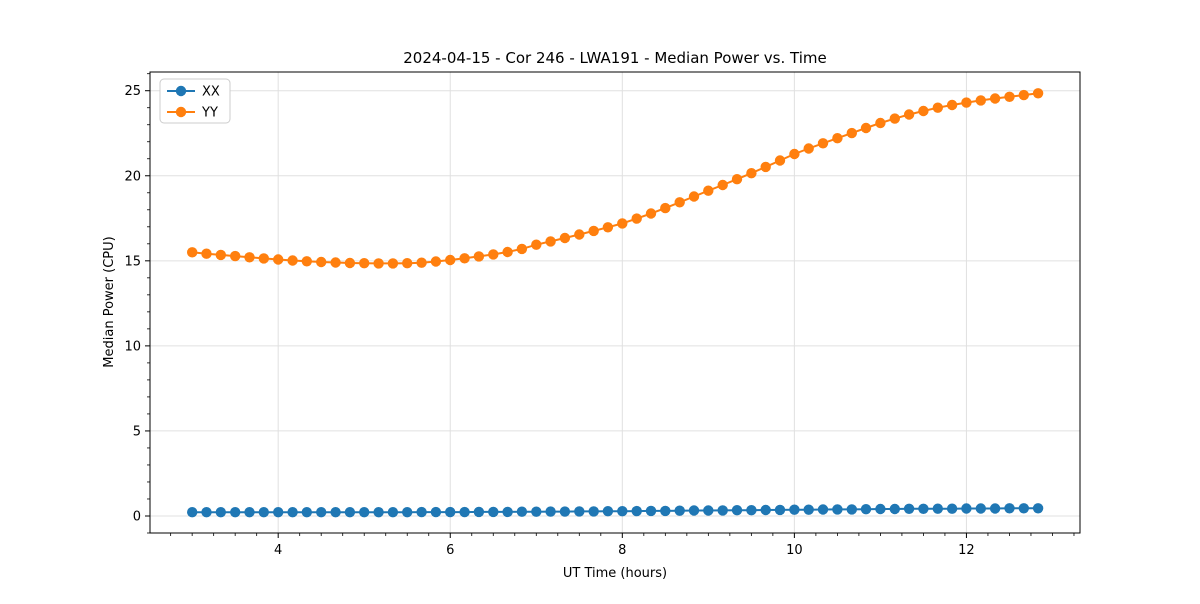  I want to click on y-tick-label: 0, so click(137, 516).